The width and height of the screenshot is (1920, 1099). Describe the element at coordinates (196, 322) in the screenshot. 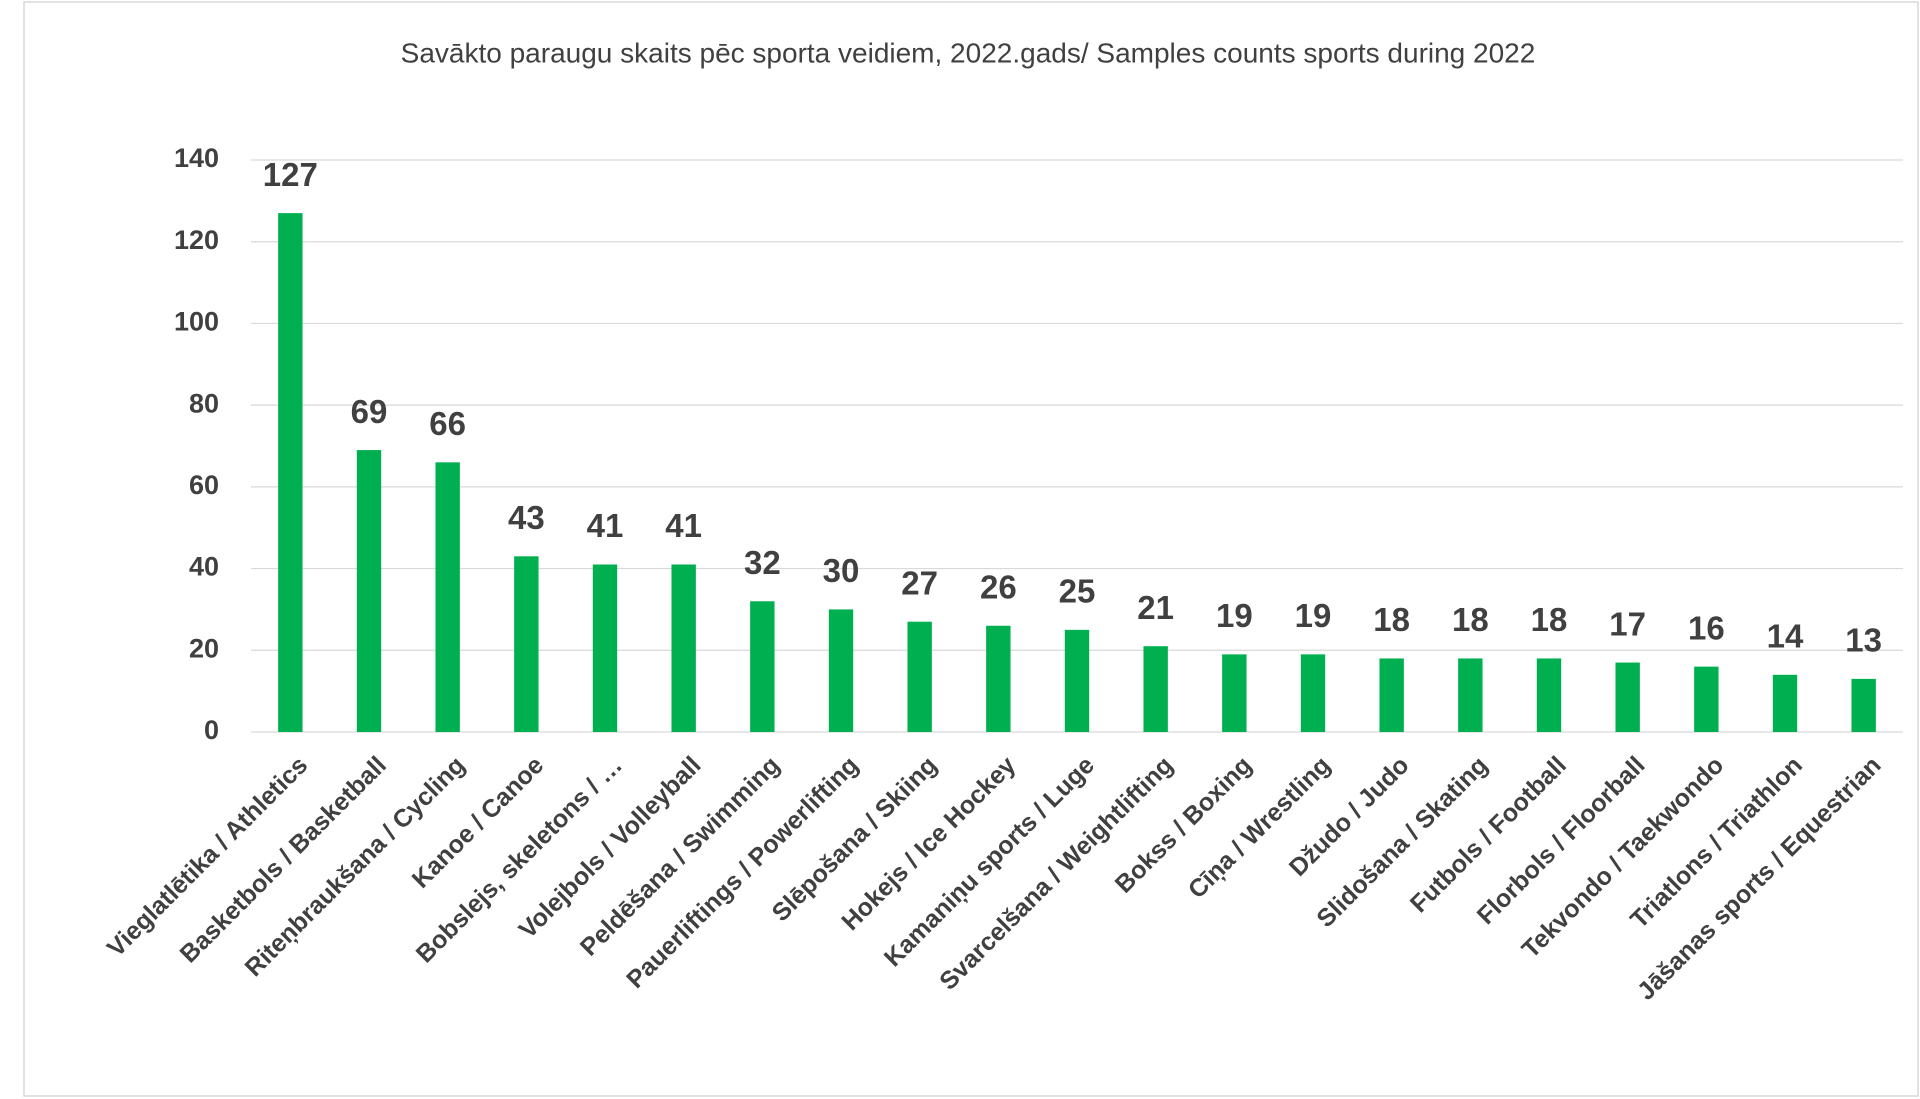

I see `y-tick-label: 100` at that location.